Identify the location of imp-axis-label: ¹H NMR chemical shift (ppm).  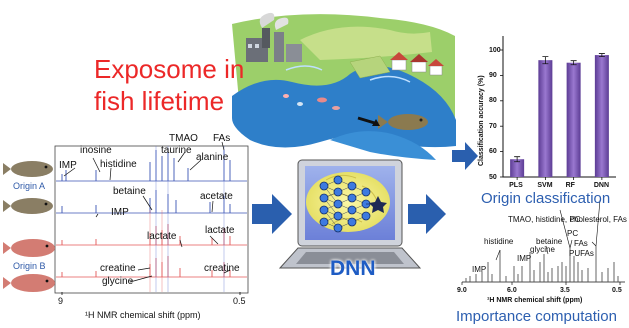
(535, 300).